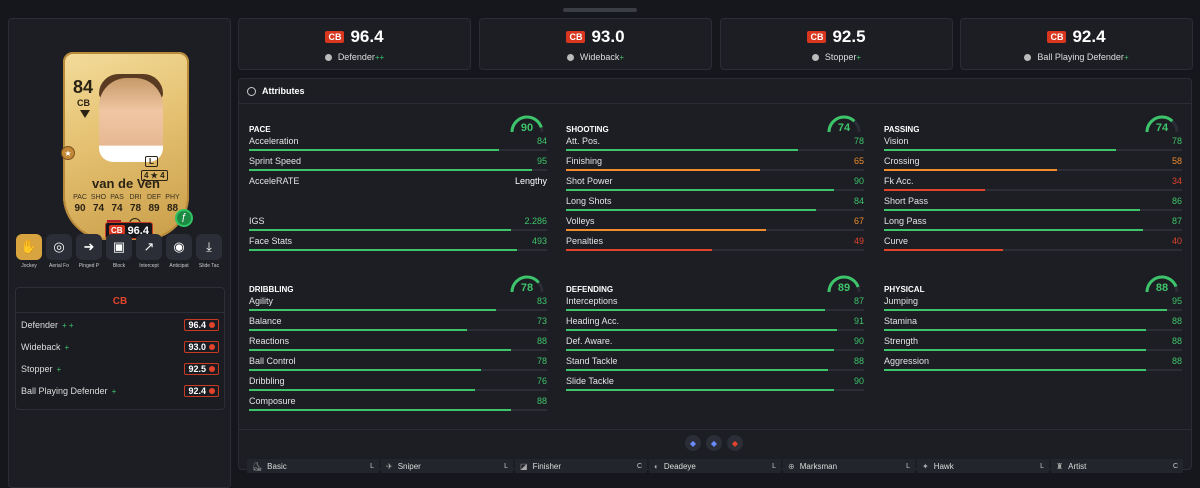  What do you see at coordinates (593, 321) in the screenshot?
I see `attr-name: Heading Acc.` at bounding box center [593, 321].